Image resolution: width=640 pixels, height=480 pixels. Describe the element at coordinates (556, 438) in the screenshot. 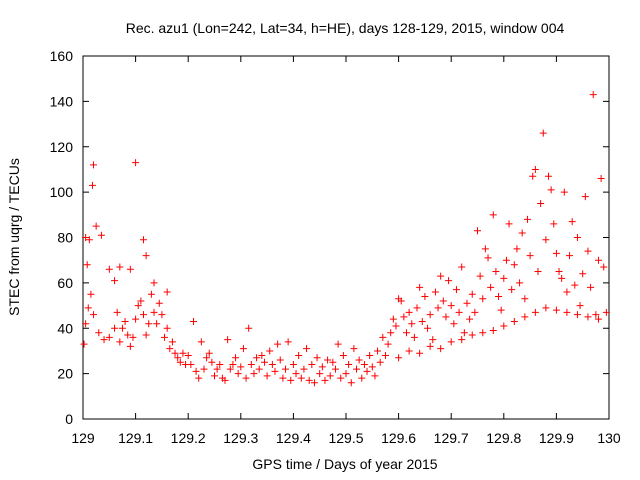

I see `x-tick-label: 129.9` at that location.